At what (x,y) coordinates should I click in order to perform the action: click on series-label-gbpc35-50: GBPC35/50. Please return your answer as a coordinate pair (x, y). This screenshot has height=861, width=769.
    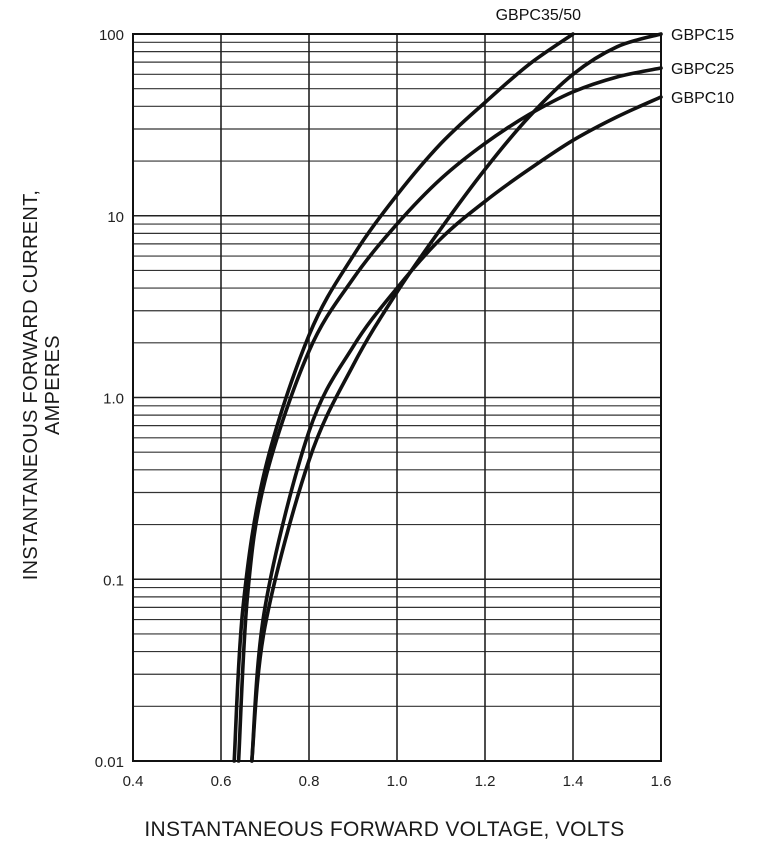
    Looking at the image, I should click on (538, 15).